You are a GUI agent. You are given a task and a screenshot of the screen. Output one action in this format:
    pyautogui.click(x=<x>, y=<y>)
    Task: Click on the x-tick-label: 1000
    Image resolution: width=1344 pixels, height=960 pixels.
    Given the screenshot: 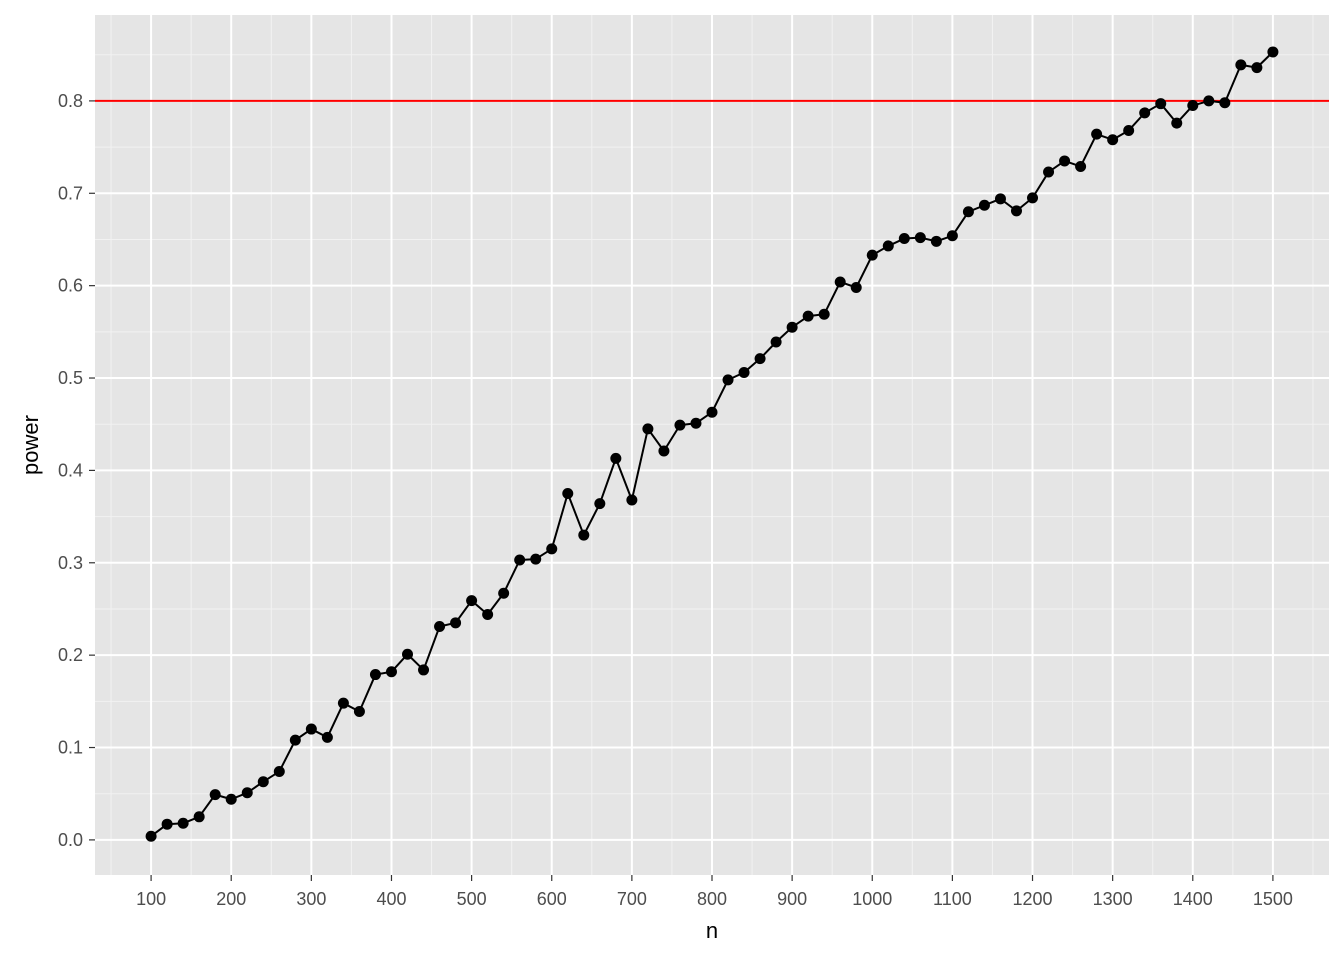 What is the action you would take?
    pyautogui.click(x=872, y=899)
    